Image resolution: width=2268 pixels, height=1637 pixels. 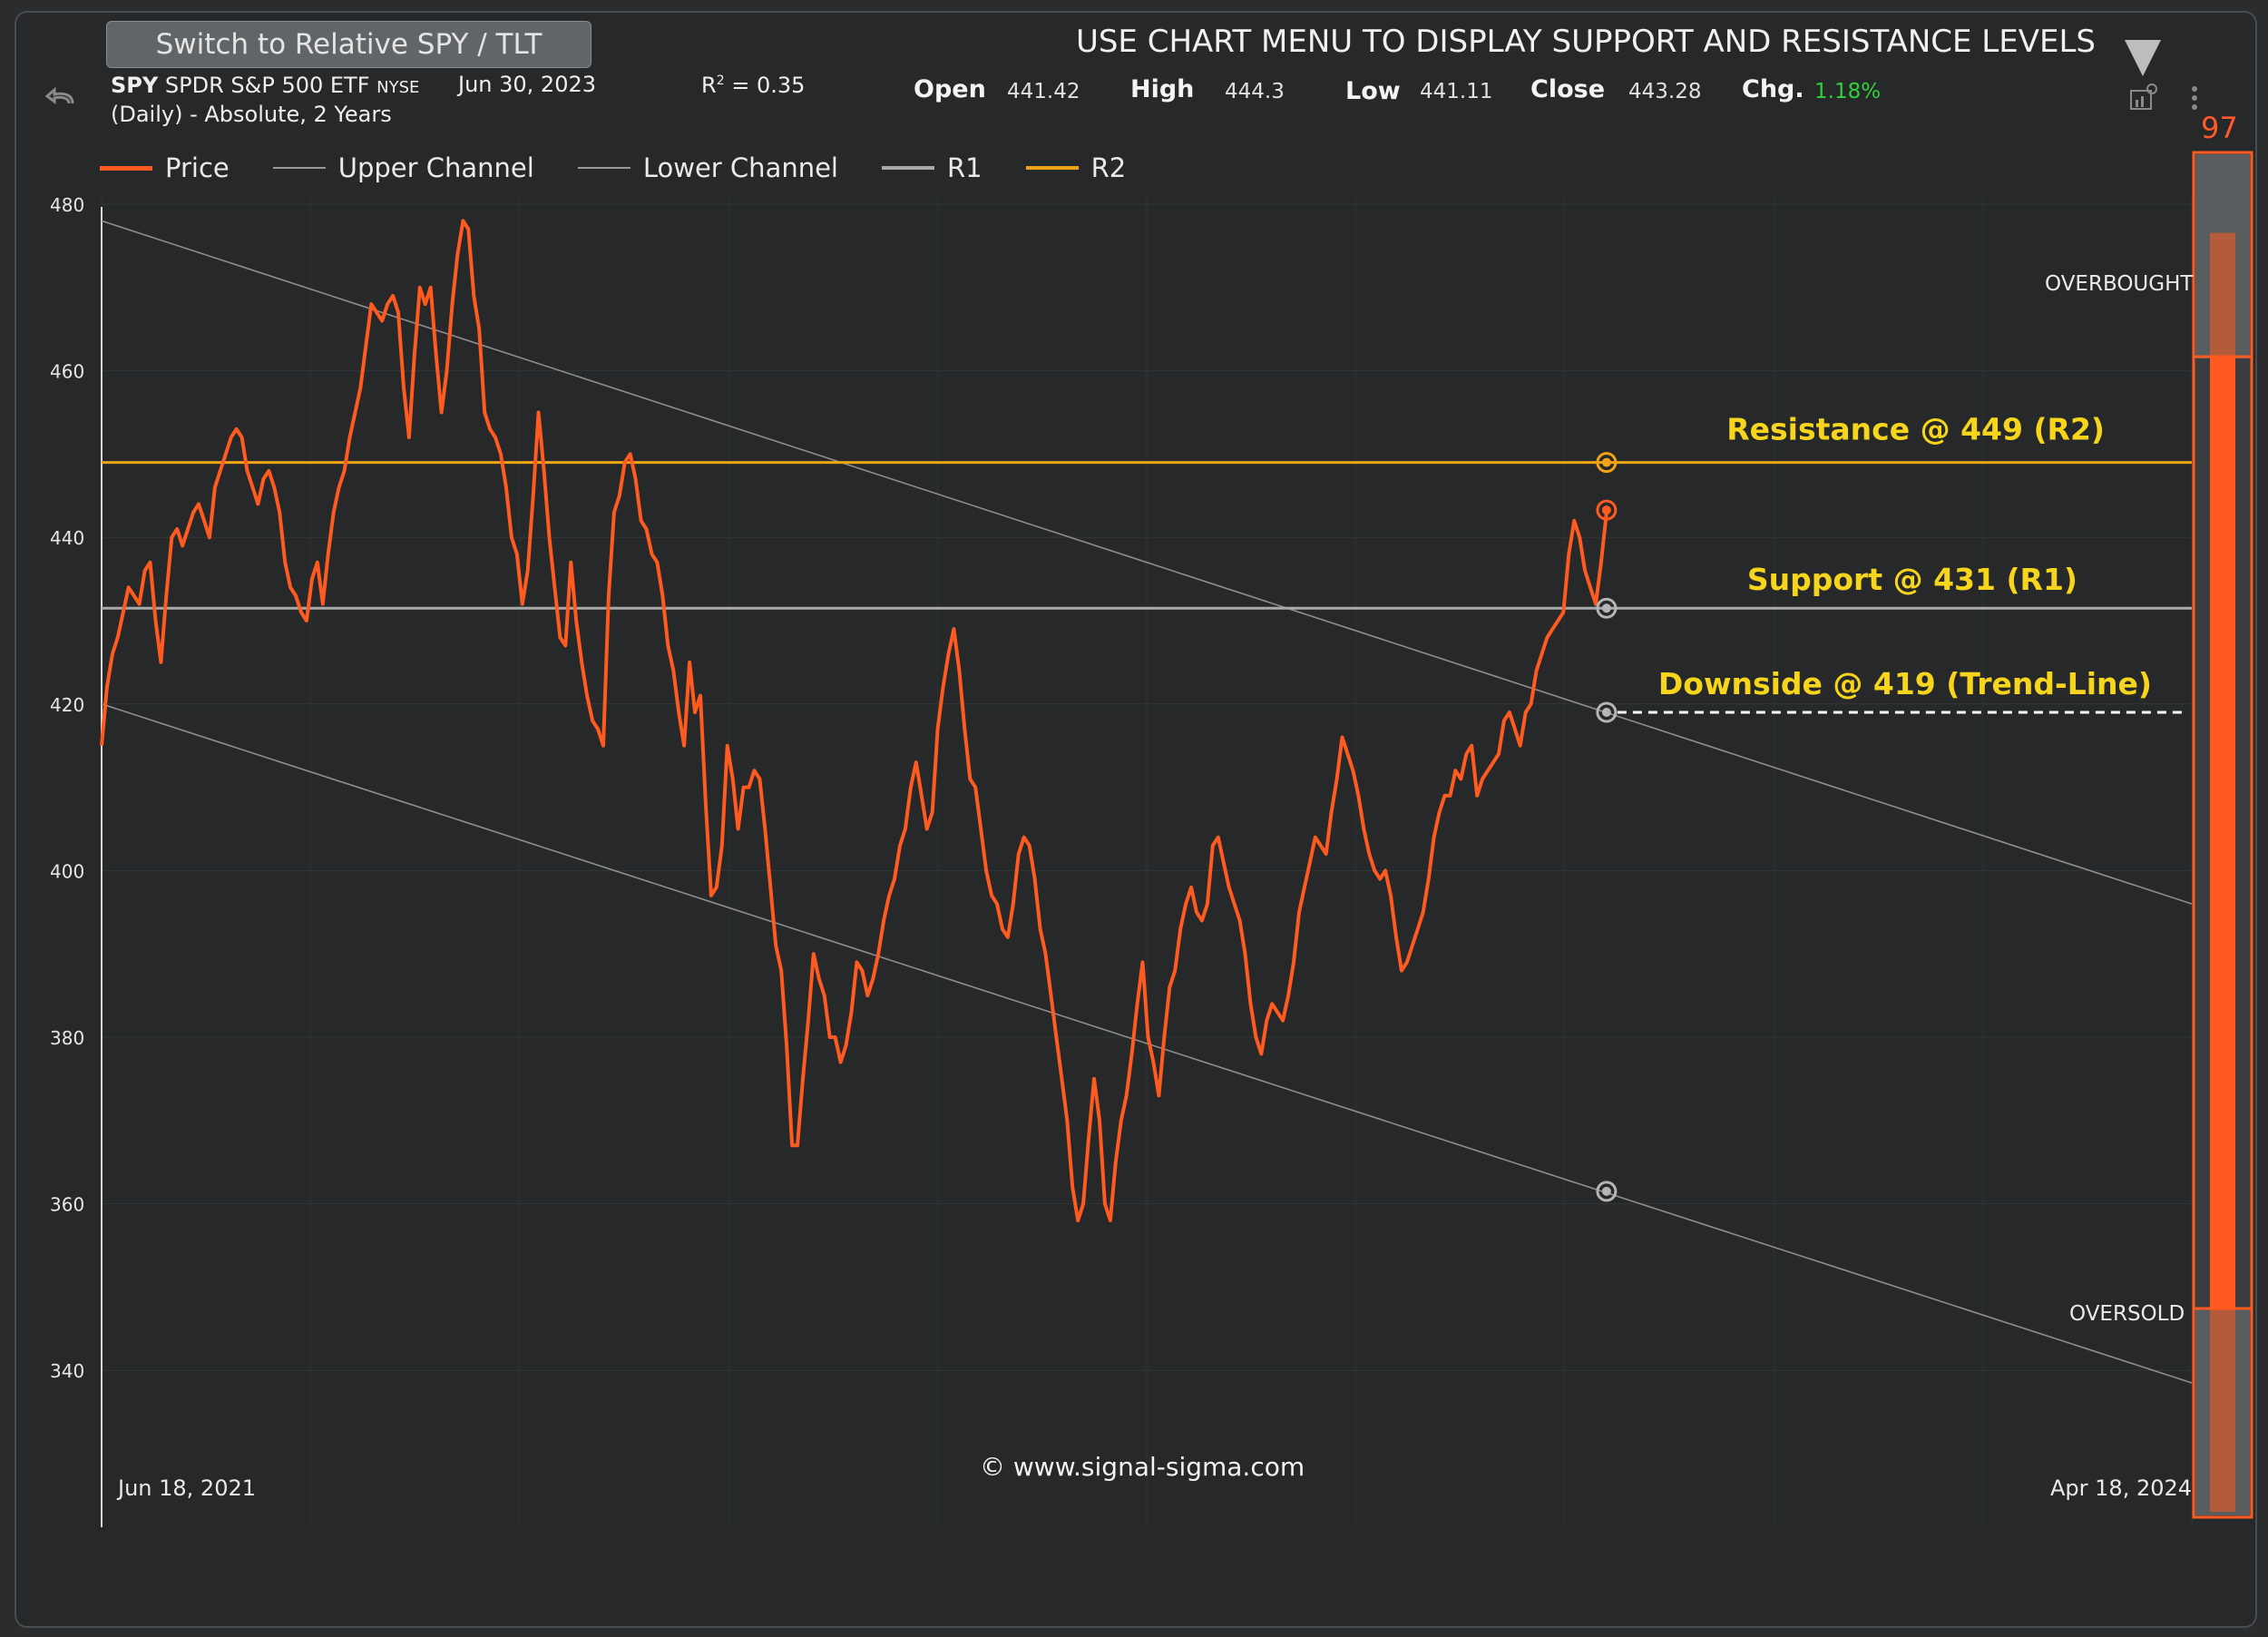 I want to click on undo-icon, so click(x=61, y=98).